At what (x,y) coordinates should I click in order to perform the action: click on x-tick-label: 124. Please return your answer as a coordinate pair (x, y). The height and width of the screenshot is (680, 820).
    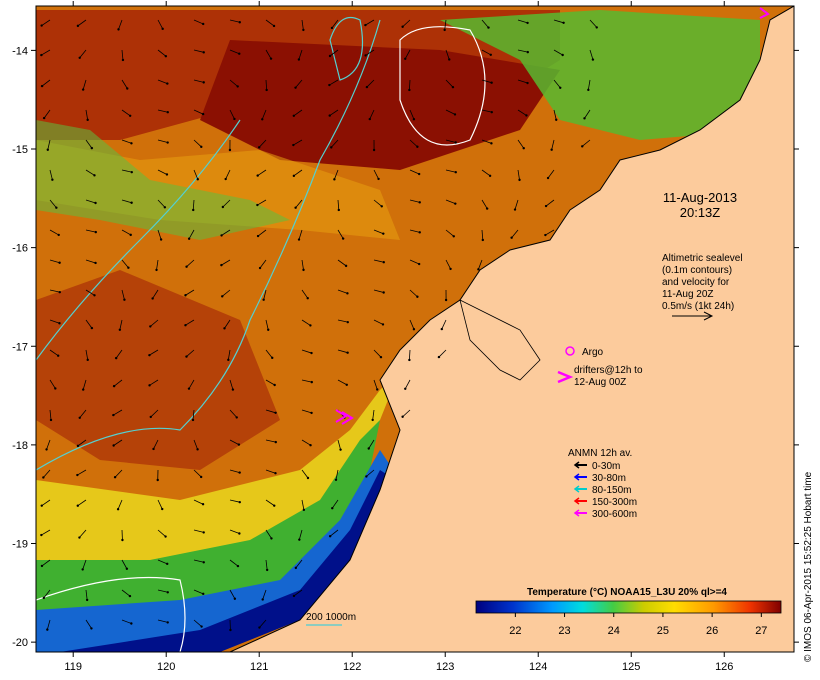
    Looking at the image, I should click on (538, 667).